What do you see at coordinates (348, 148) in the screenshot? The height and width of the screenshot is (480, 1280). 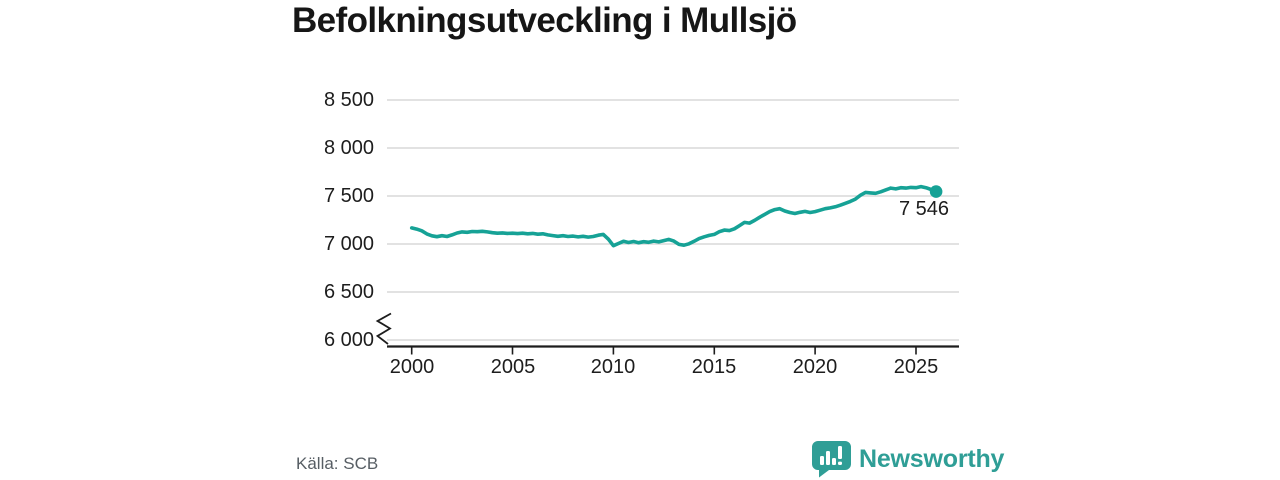 I see `y-tick-label: 8 000` at bounding box center [348, 148].